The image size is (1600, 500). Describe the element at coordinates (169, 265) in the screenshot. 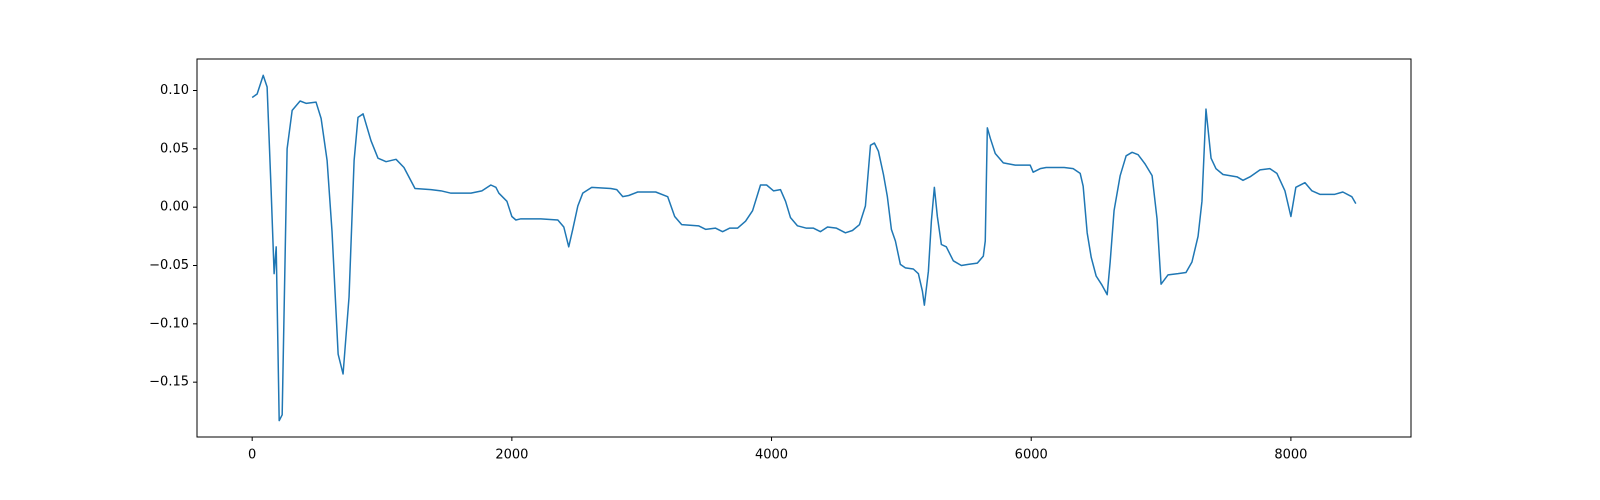

I see `y-tick-label: −0.05` at that location.